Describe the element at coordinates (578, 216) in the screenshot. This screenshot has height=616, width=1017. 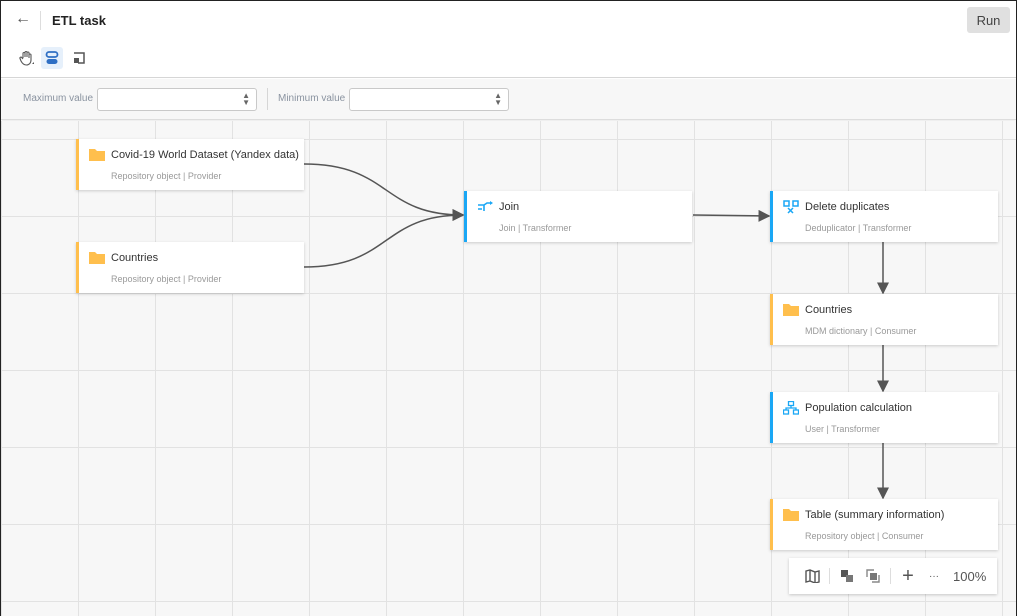
I see `node-join: Join Join | Transformer` at that location.